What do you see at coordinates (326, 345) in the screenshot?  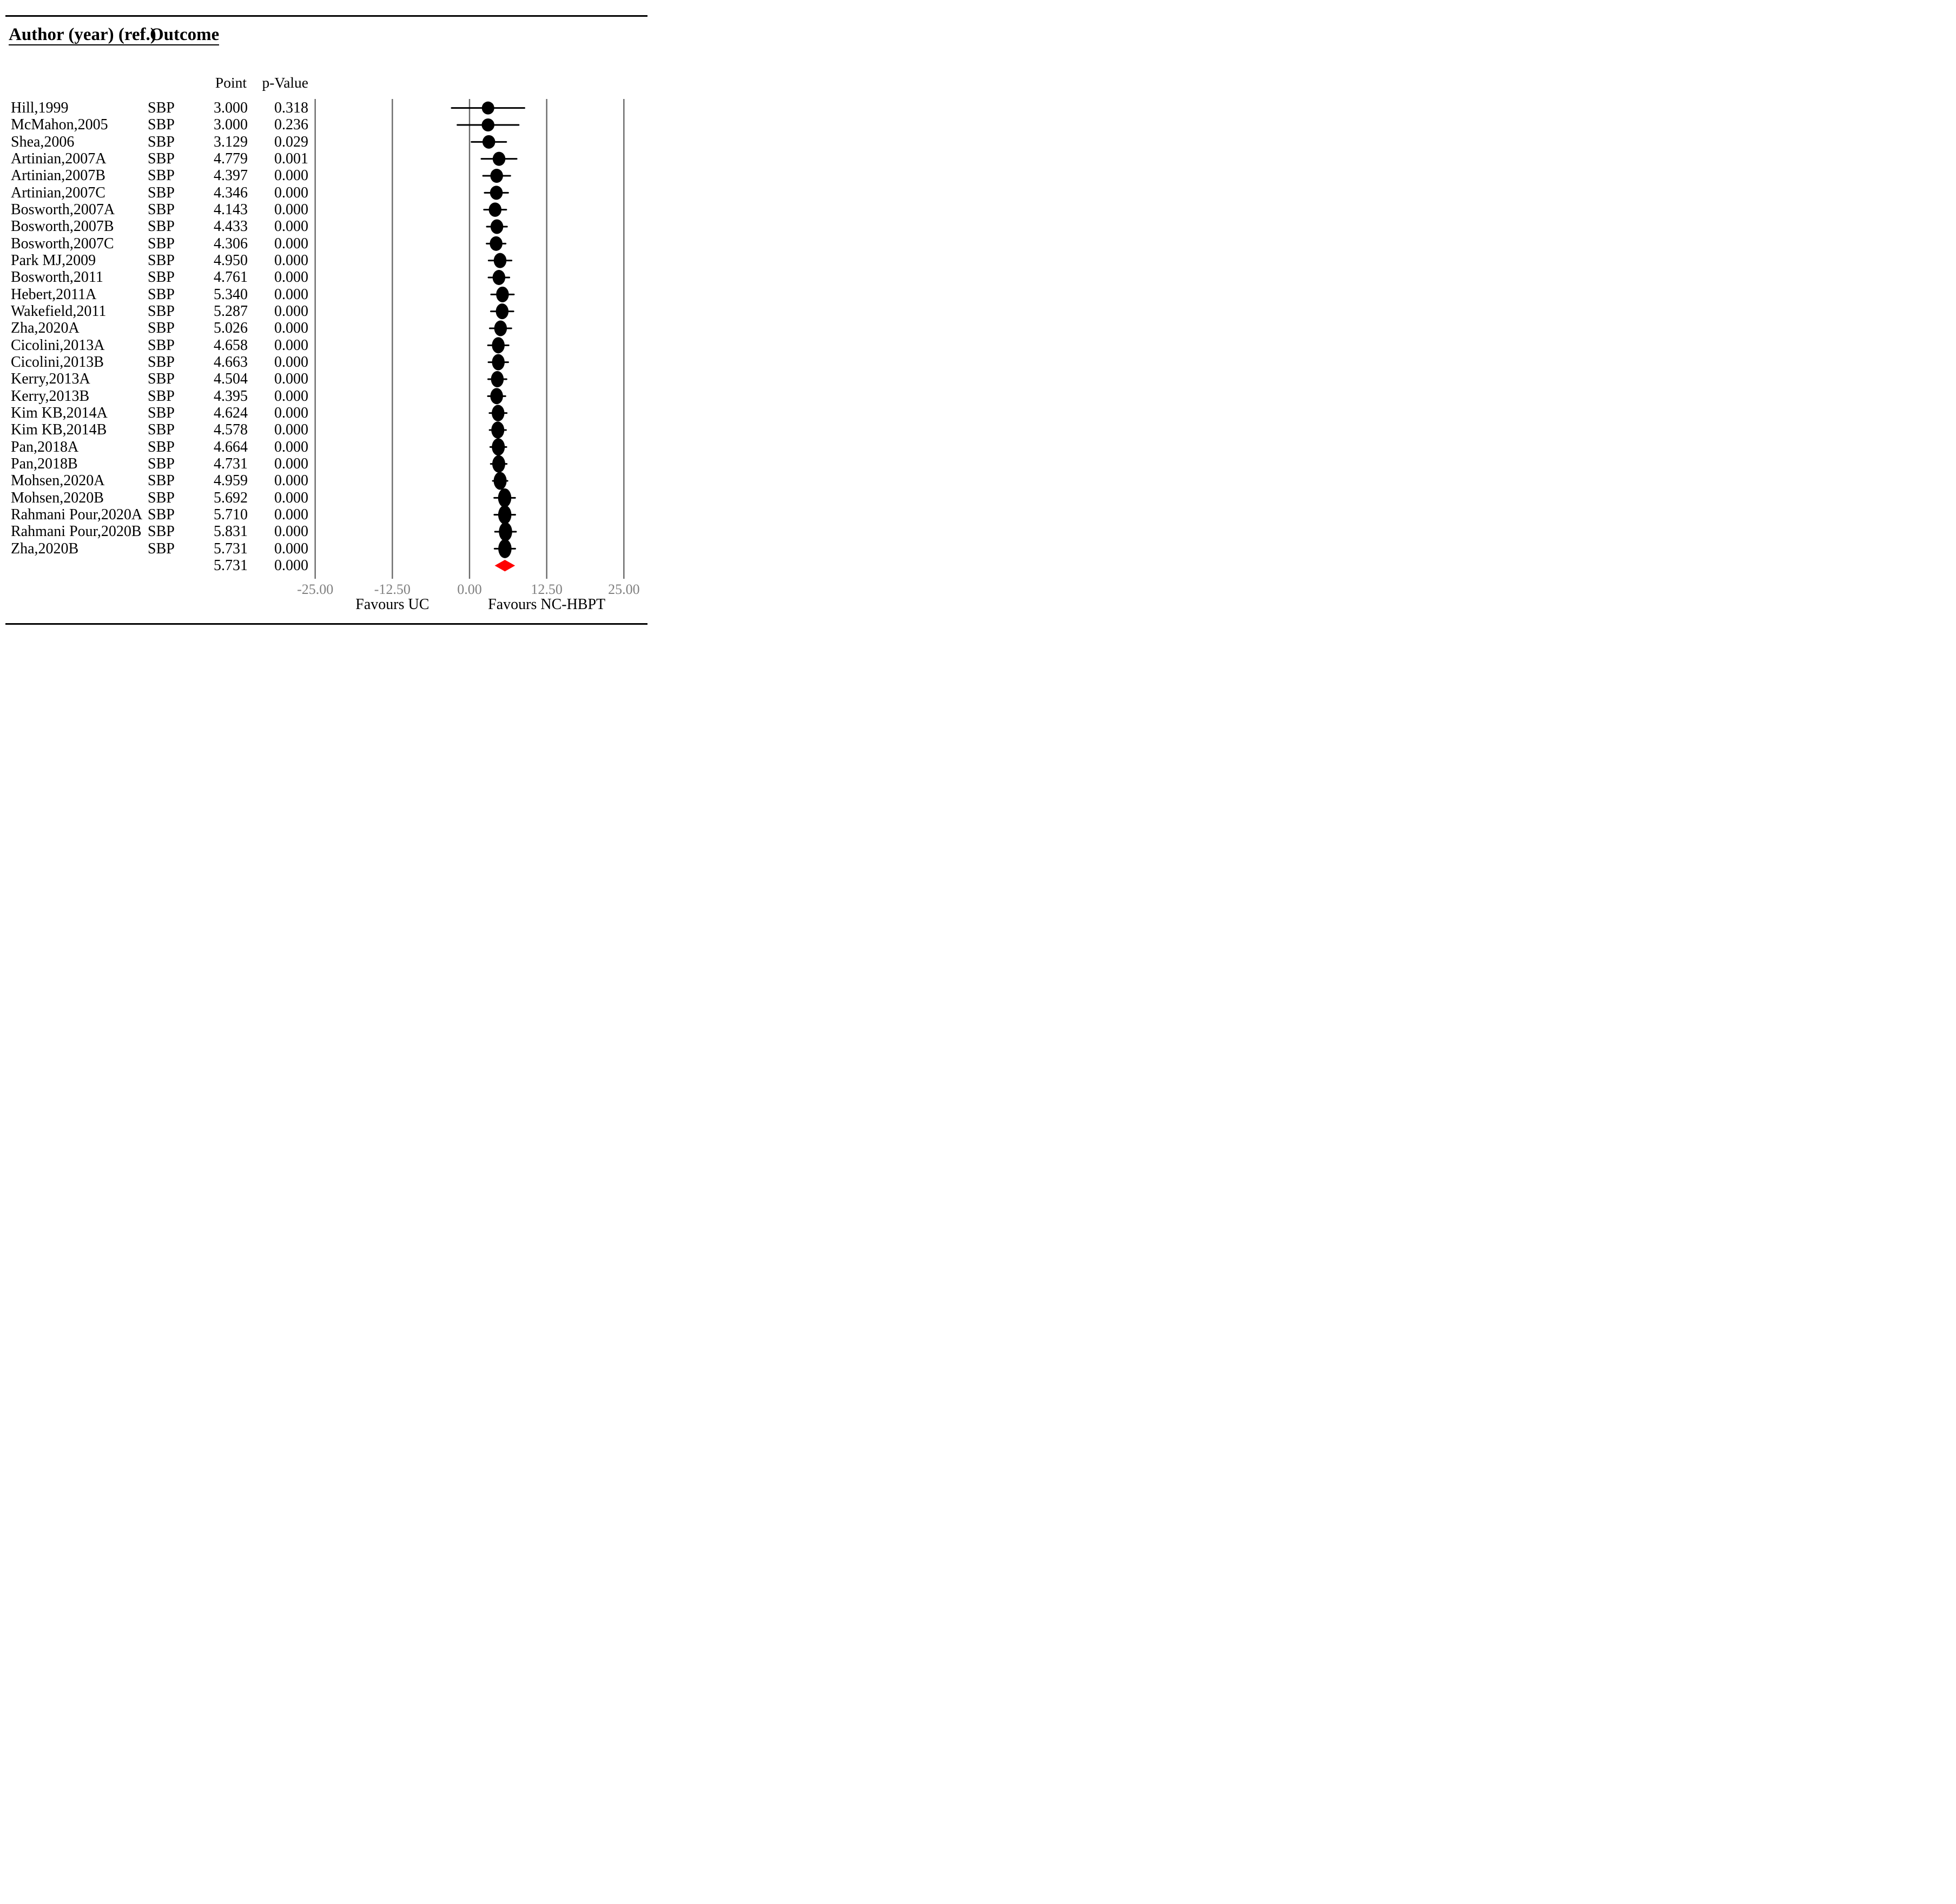 I see `table-row: Cicolini,2013A SBP 4.658 0.000` at bounding box center [326, 345].